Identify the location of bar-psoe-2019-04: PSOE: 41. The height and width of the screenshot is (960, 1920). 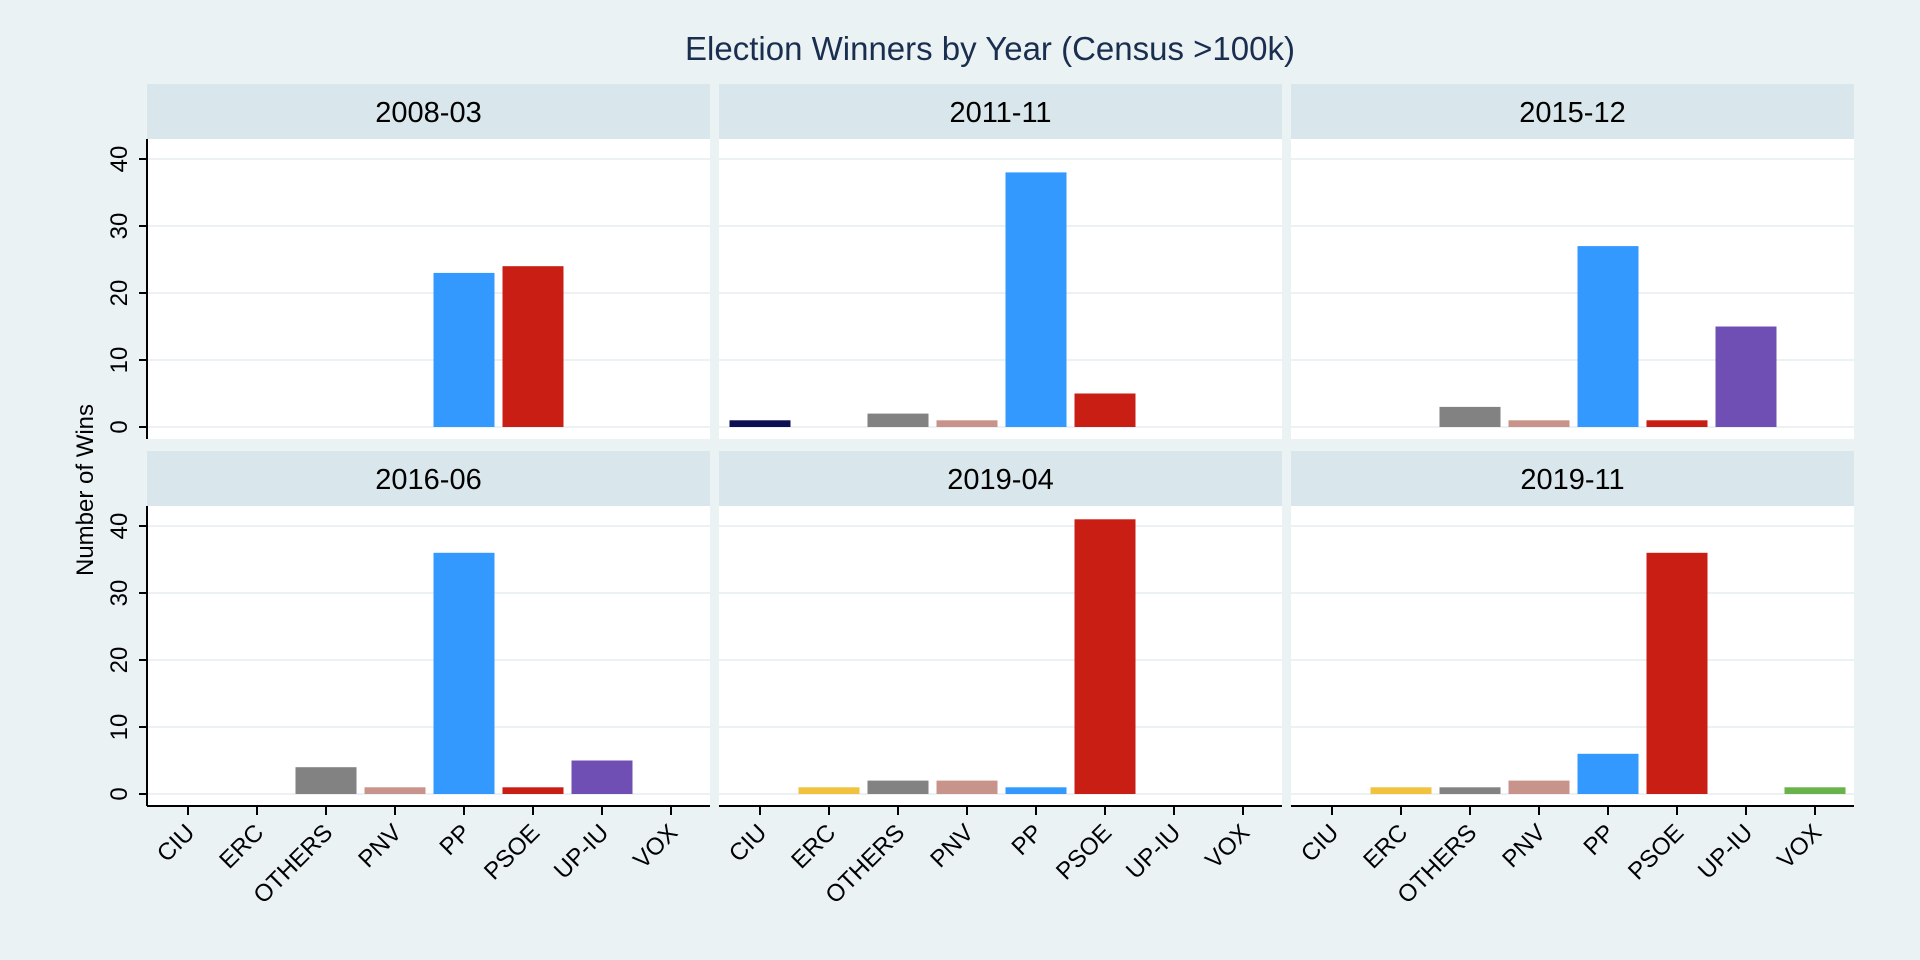
(1105, 656).